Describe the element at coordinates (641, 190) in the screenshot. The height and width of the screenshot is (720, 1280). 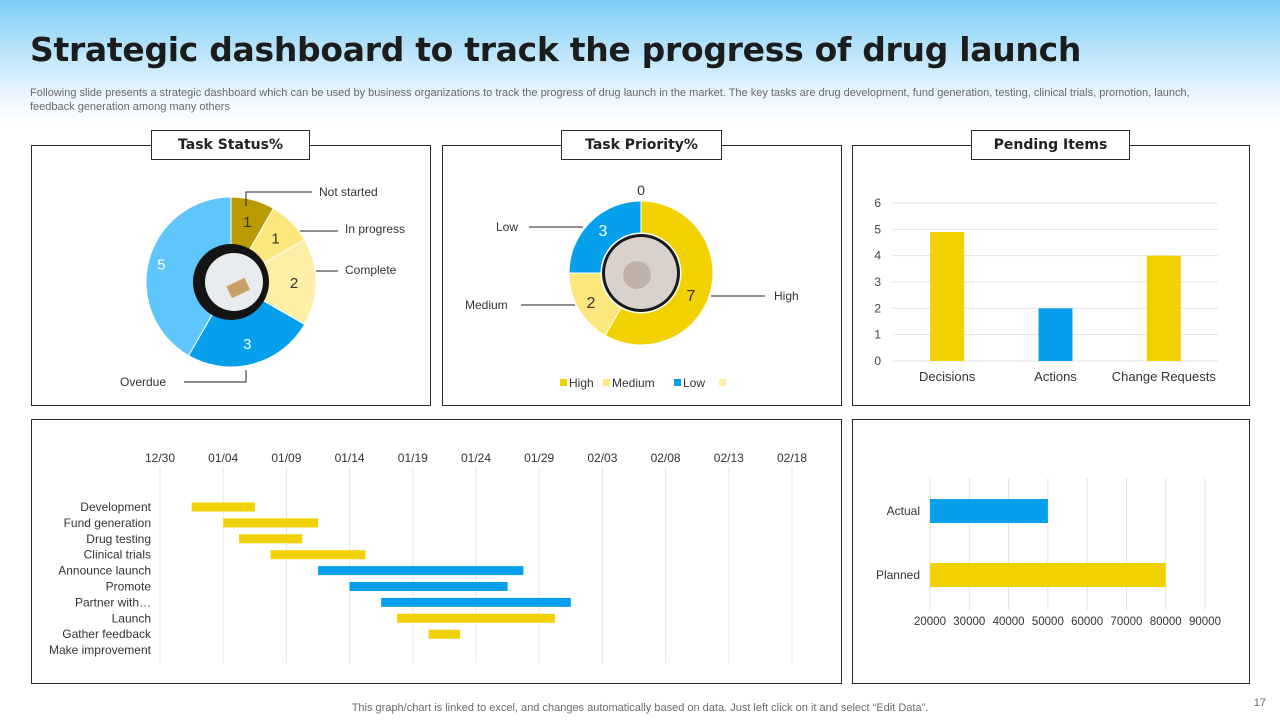
I see `priority-data-label: 0` at that location.